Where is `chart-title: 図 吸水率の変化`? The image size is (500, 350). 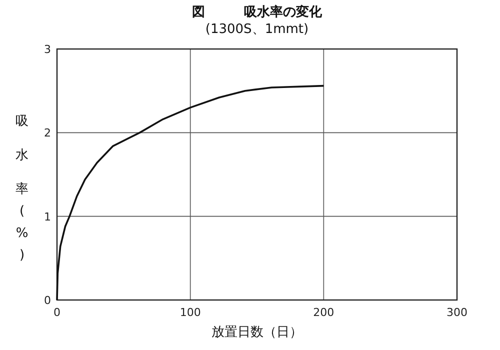 chart-title: 図 吸水率の変化 is located at coordinates (257, 12).